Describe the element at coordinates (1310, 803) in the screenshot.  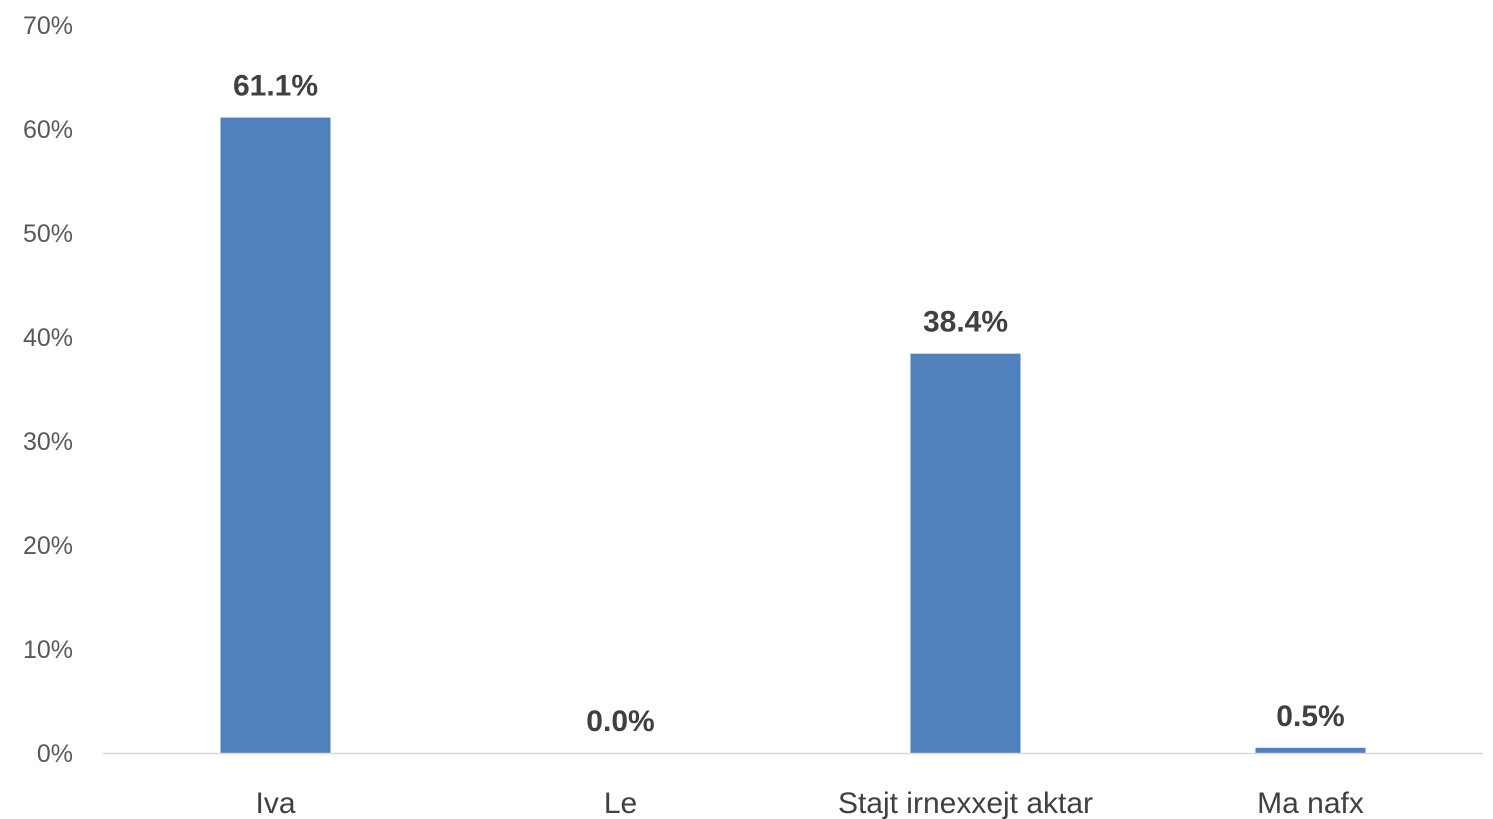
I see `x-category-label: Ma nafx` at that location.